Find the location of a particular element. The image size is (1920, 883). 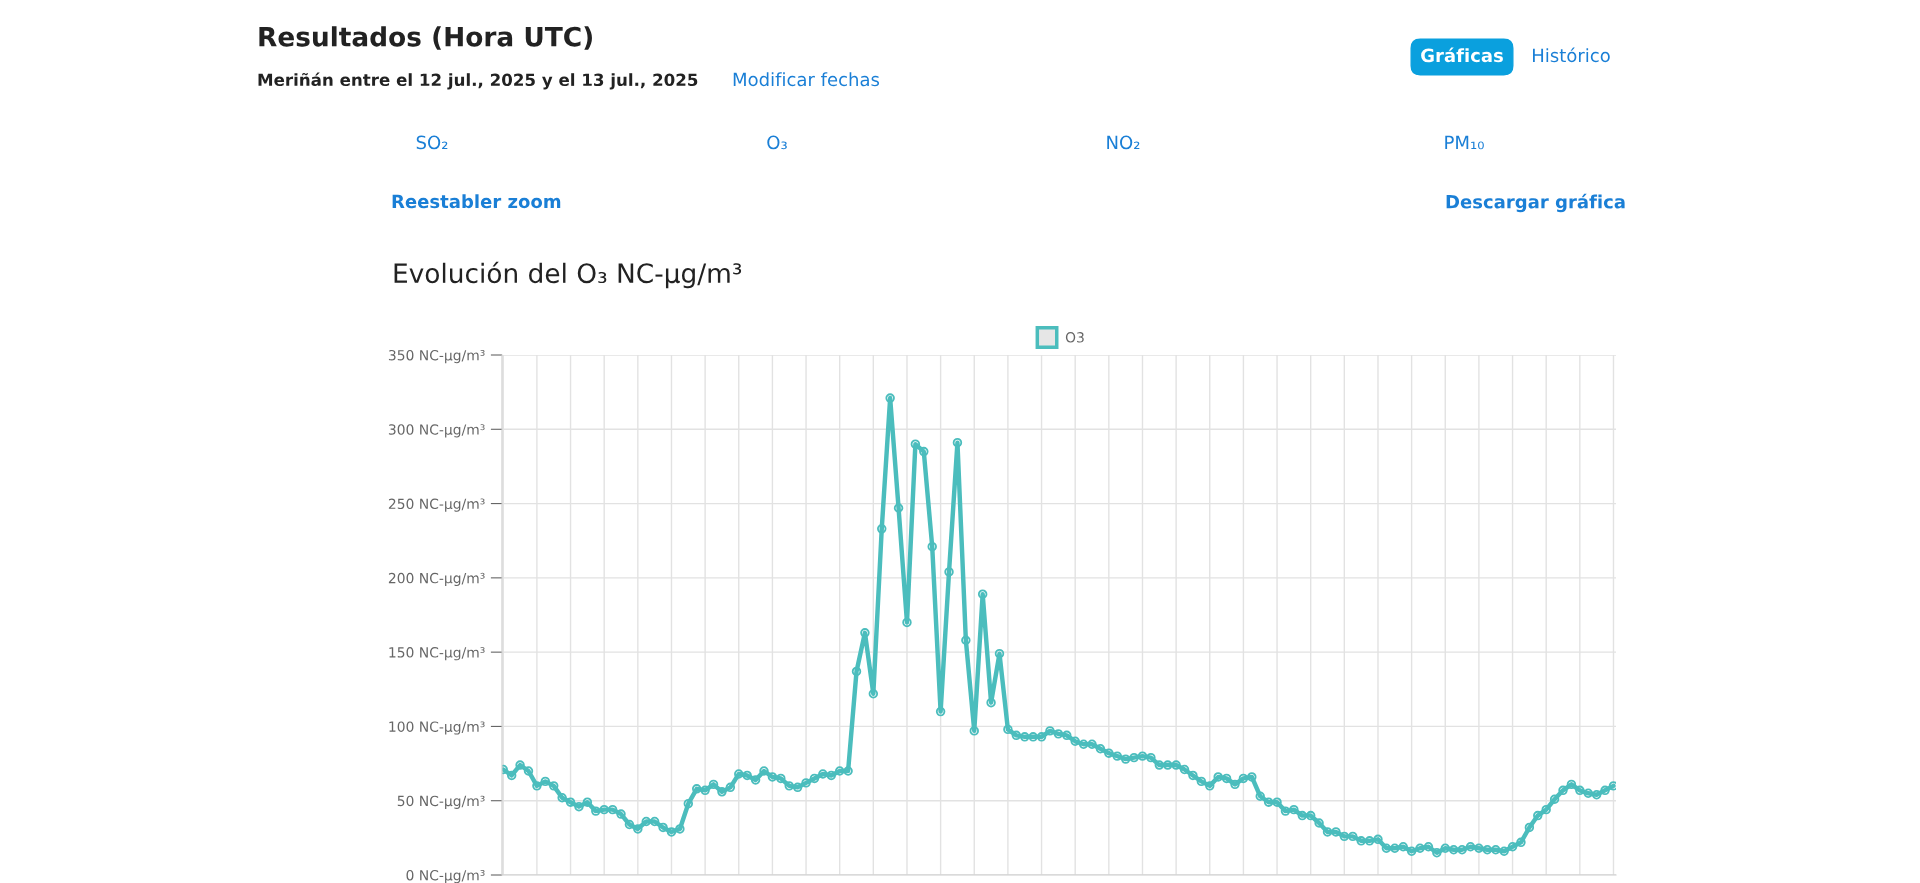

text: SO₂ is located at coordinates (432, 142).